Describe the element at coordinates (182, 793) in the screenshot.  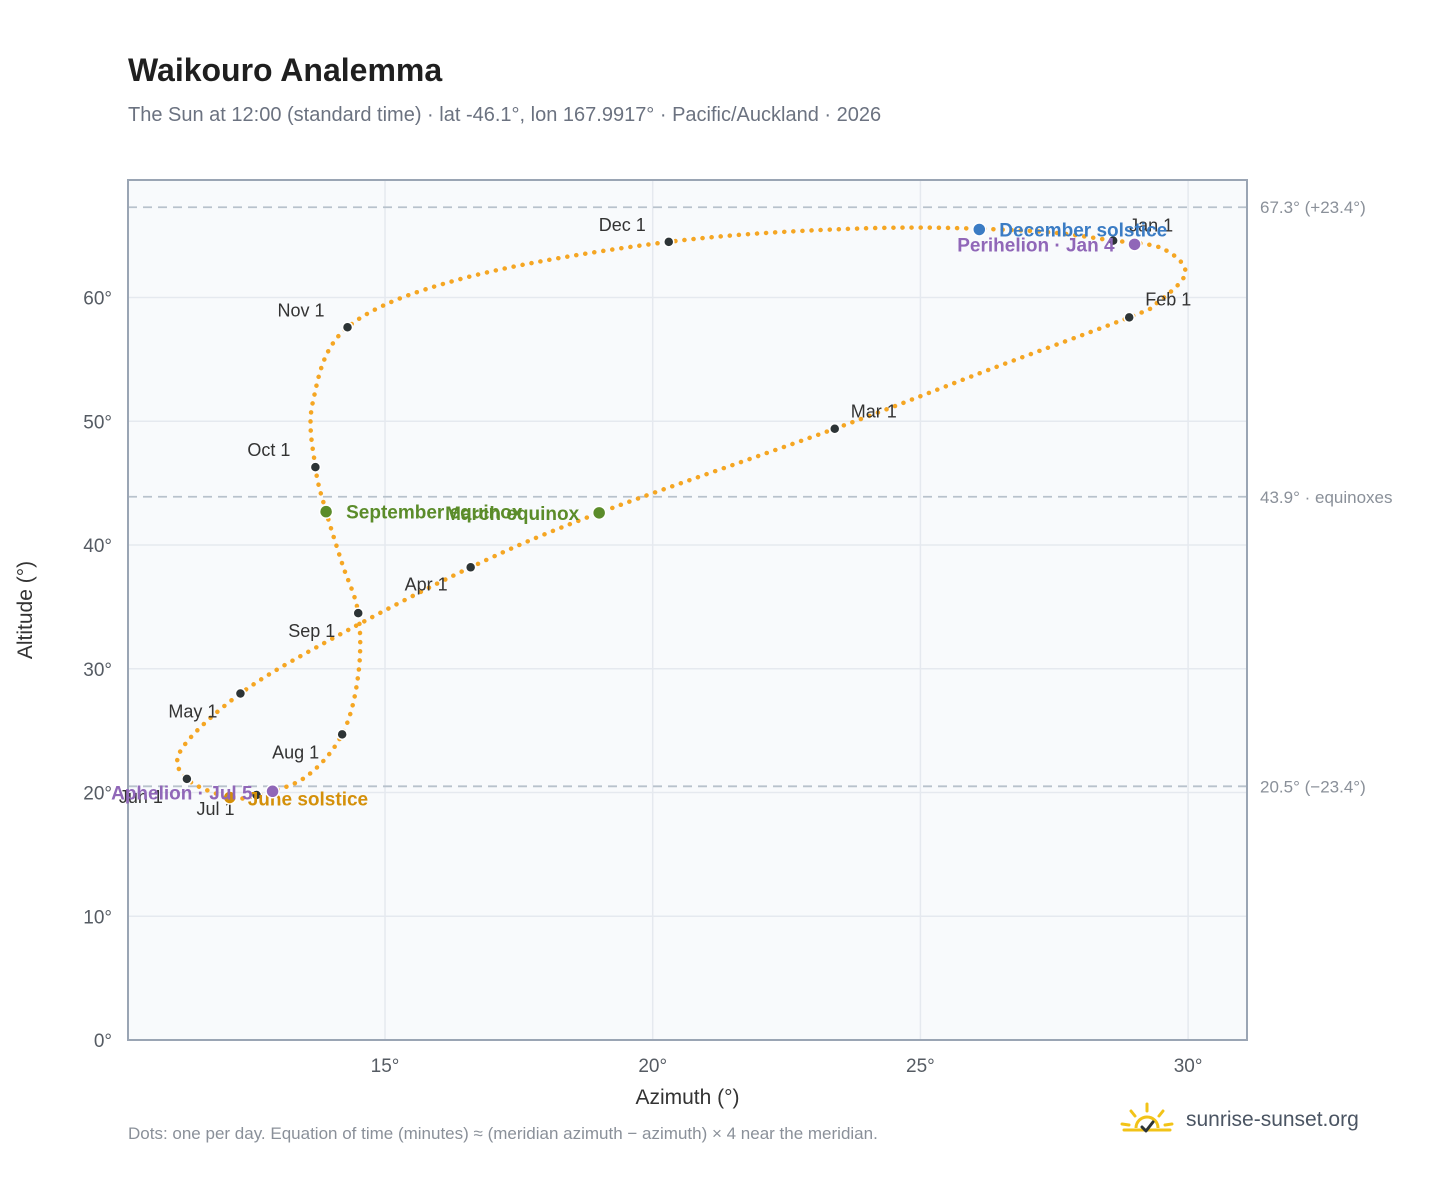
I see `event-label: Aphelion · Jul 5` at that location.